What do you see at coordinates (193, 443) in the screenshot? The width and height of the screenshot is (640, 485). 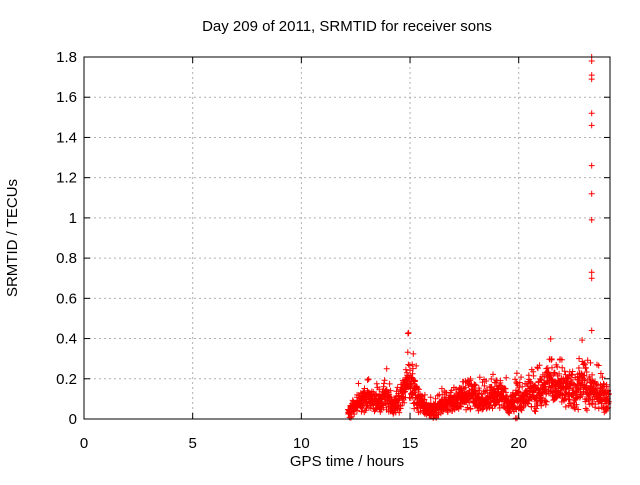 I see `x-tick-label: 5` at bounding box center [193, 443].